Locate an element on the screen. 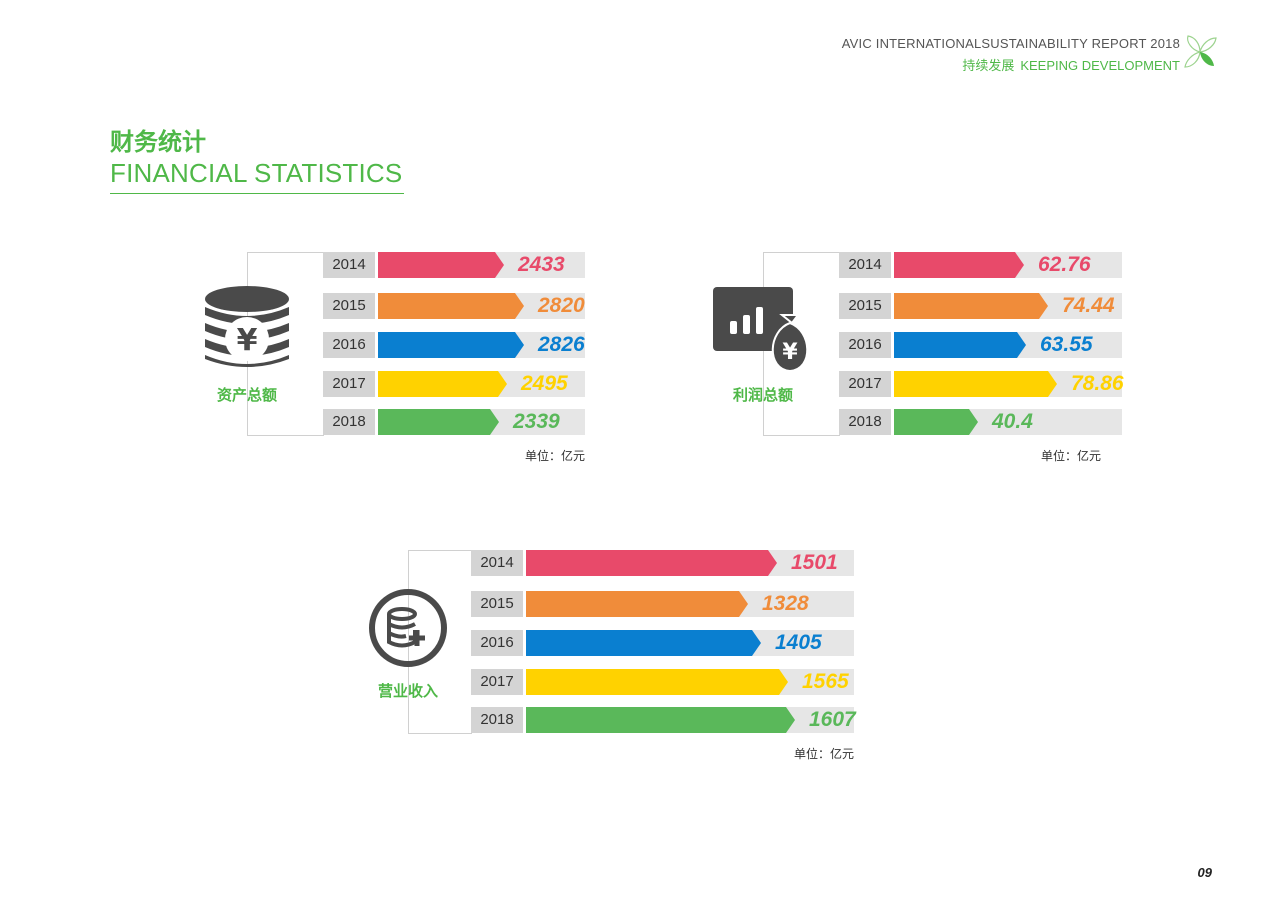 The width and height of the screenshot is (1280, 908). total-profit-label: 利润总额 is located at coordinates (762, 395).